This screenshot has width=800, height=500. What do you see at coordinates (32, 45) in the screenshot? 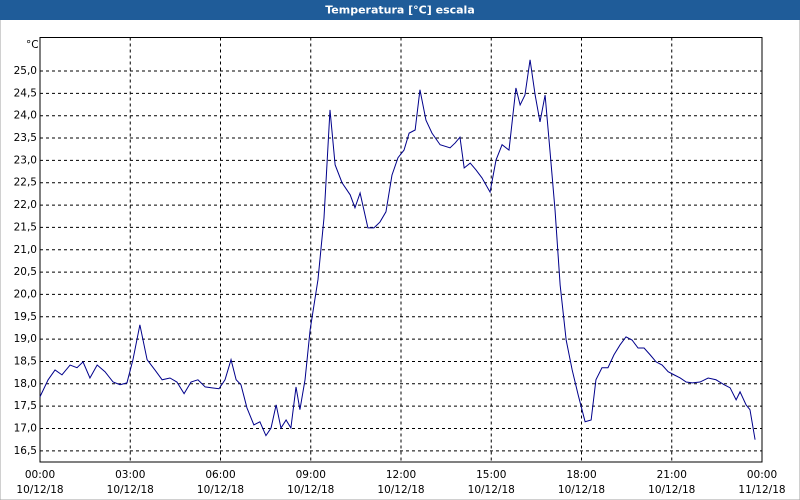
I see `y-unit: °C` at bounding box center [32, 45].